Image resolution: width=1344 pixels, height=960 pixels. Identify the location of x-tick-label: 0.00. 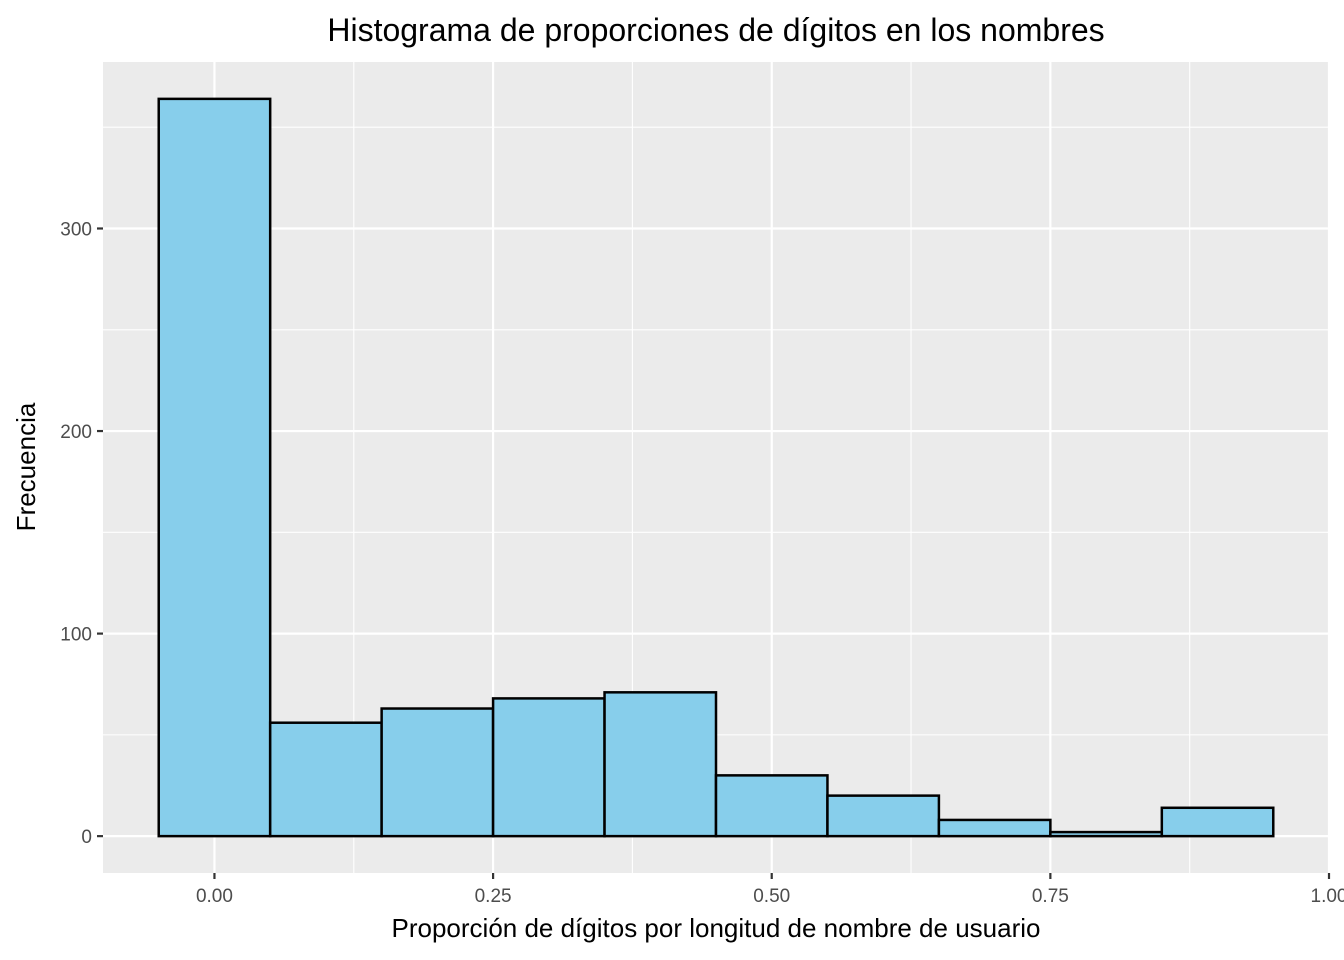
(214, 896).